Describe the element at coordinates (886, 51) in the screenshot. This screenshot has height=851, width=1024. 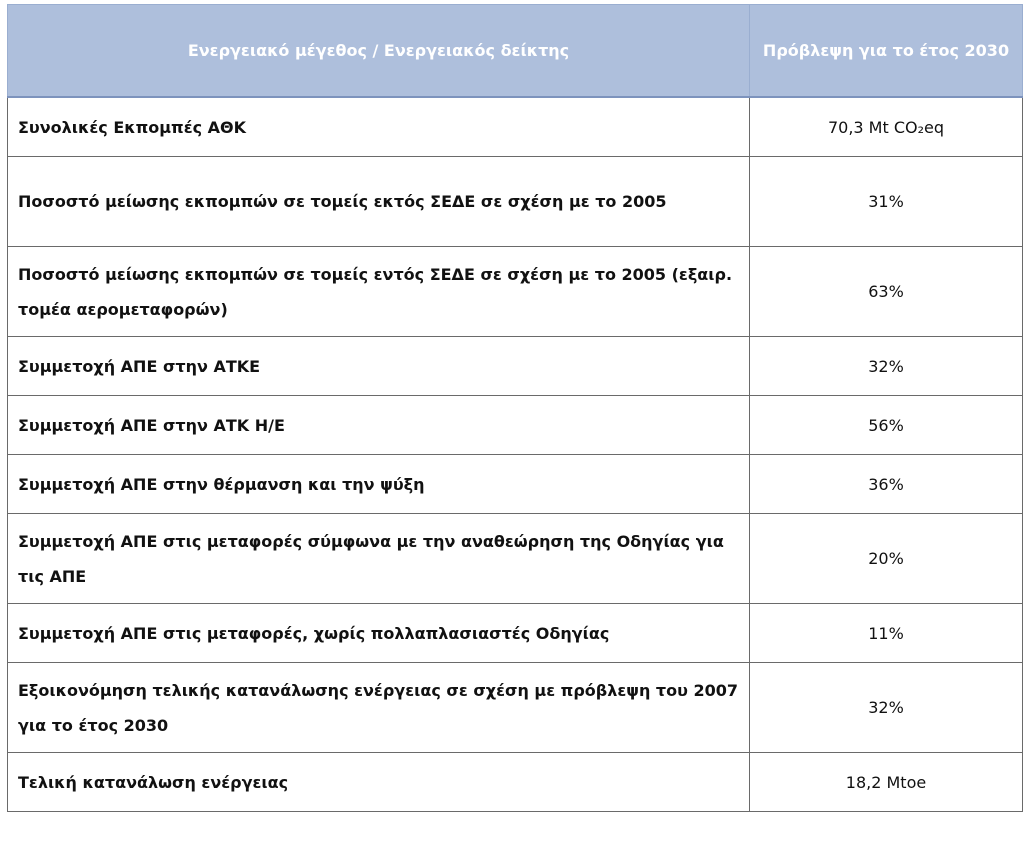
I see `header-forecast-2030: Πρόβλεψη για το έτος 2030` at that location.